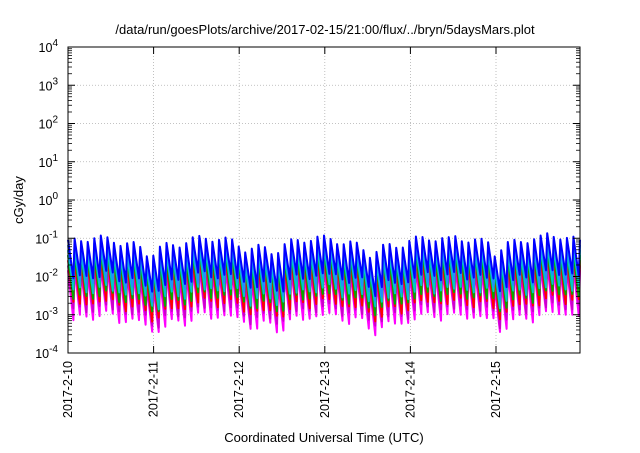 Image resolution: width=640 pixels, height=453 pixels. Describe the element at coordinates (324, 265) in the screenshot. I see `series-line` at that location.